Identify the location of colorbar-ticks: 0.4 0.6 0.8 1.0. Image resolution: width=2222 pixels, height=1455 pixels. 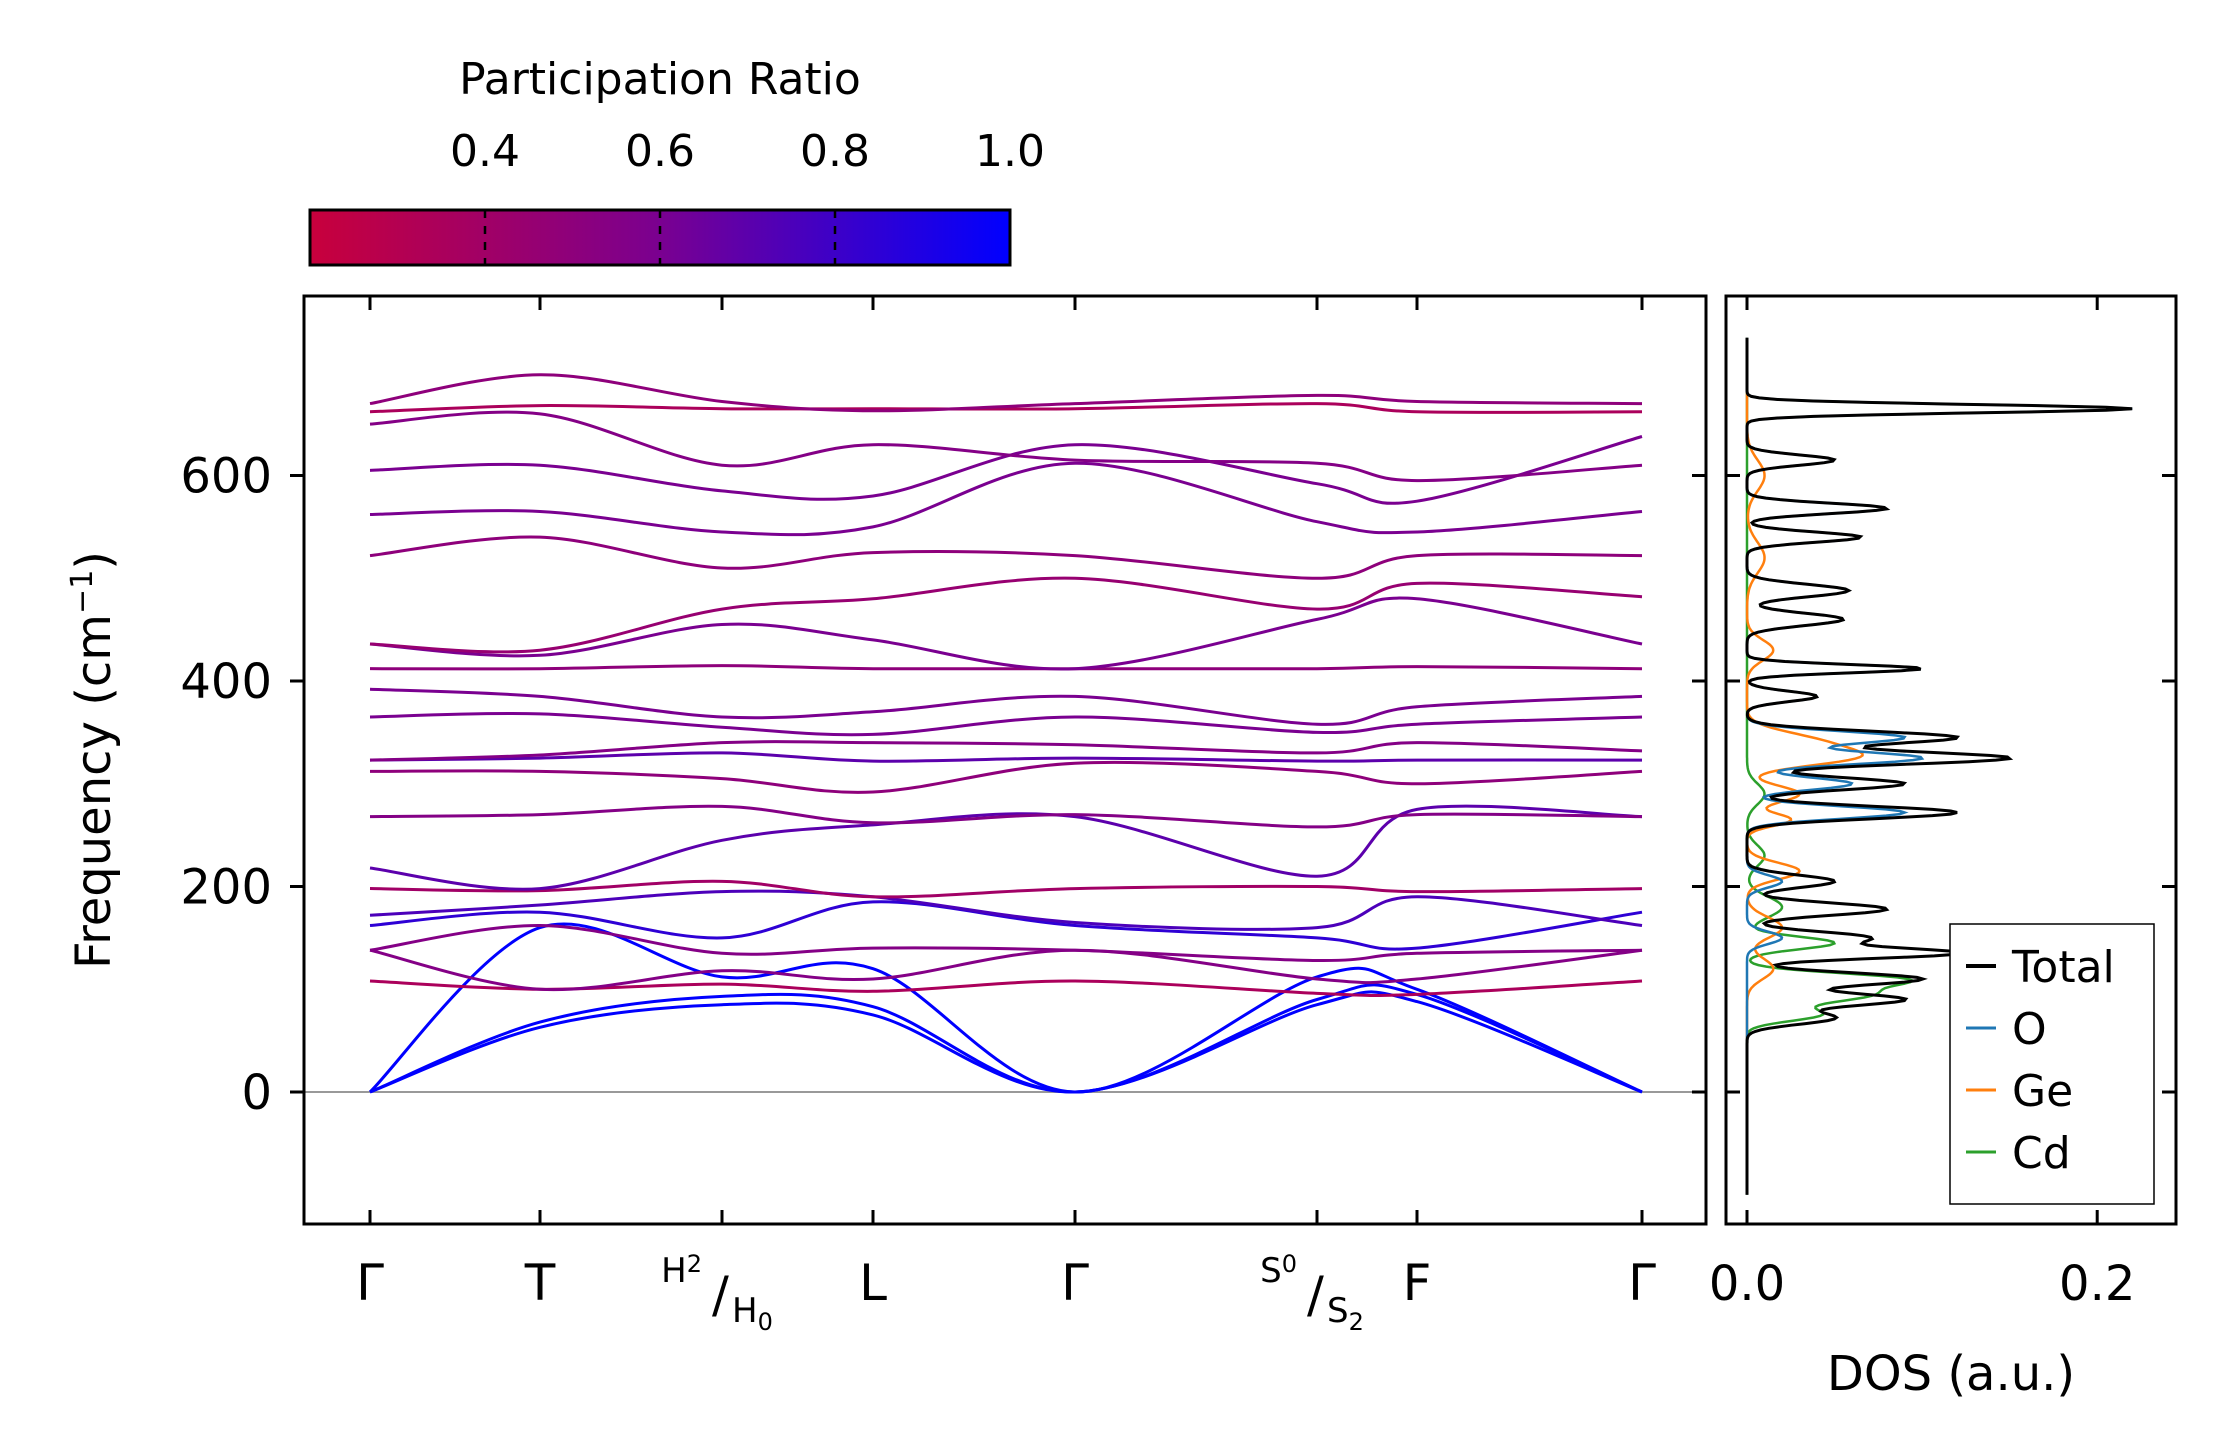
(747, 195).